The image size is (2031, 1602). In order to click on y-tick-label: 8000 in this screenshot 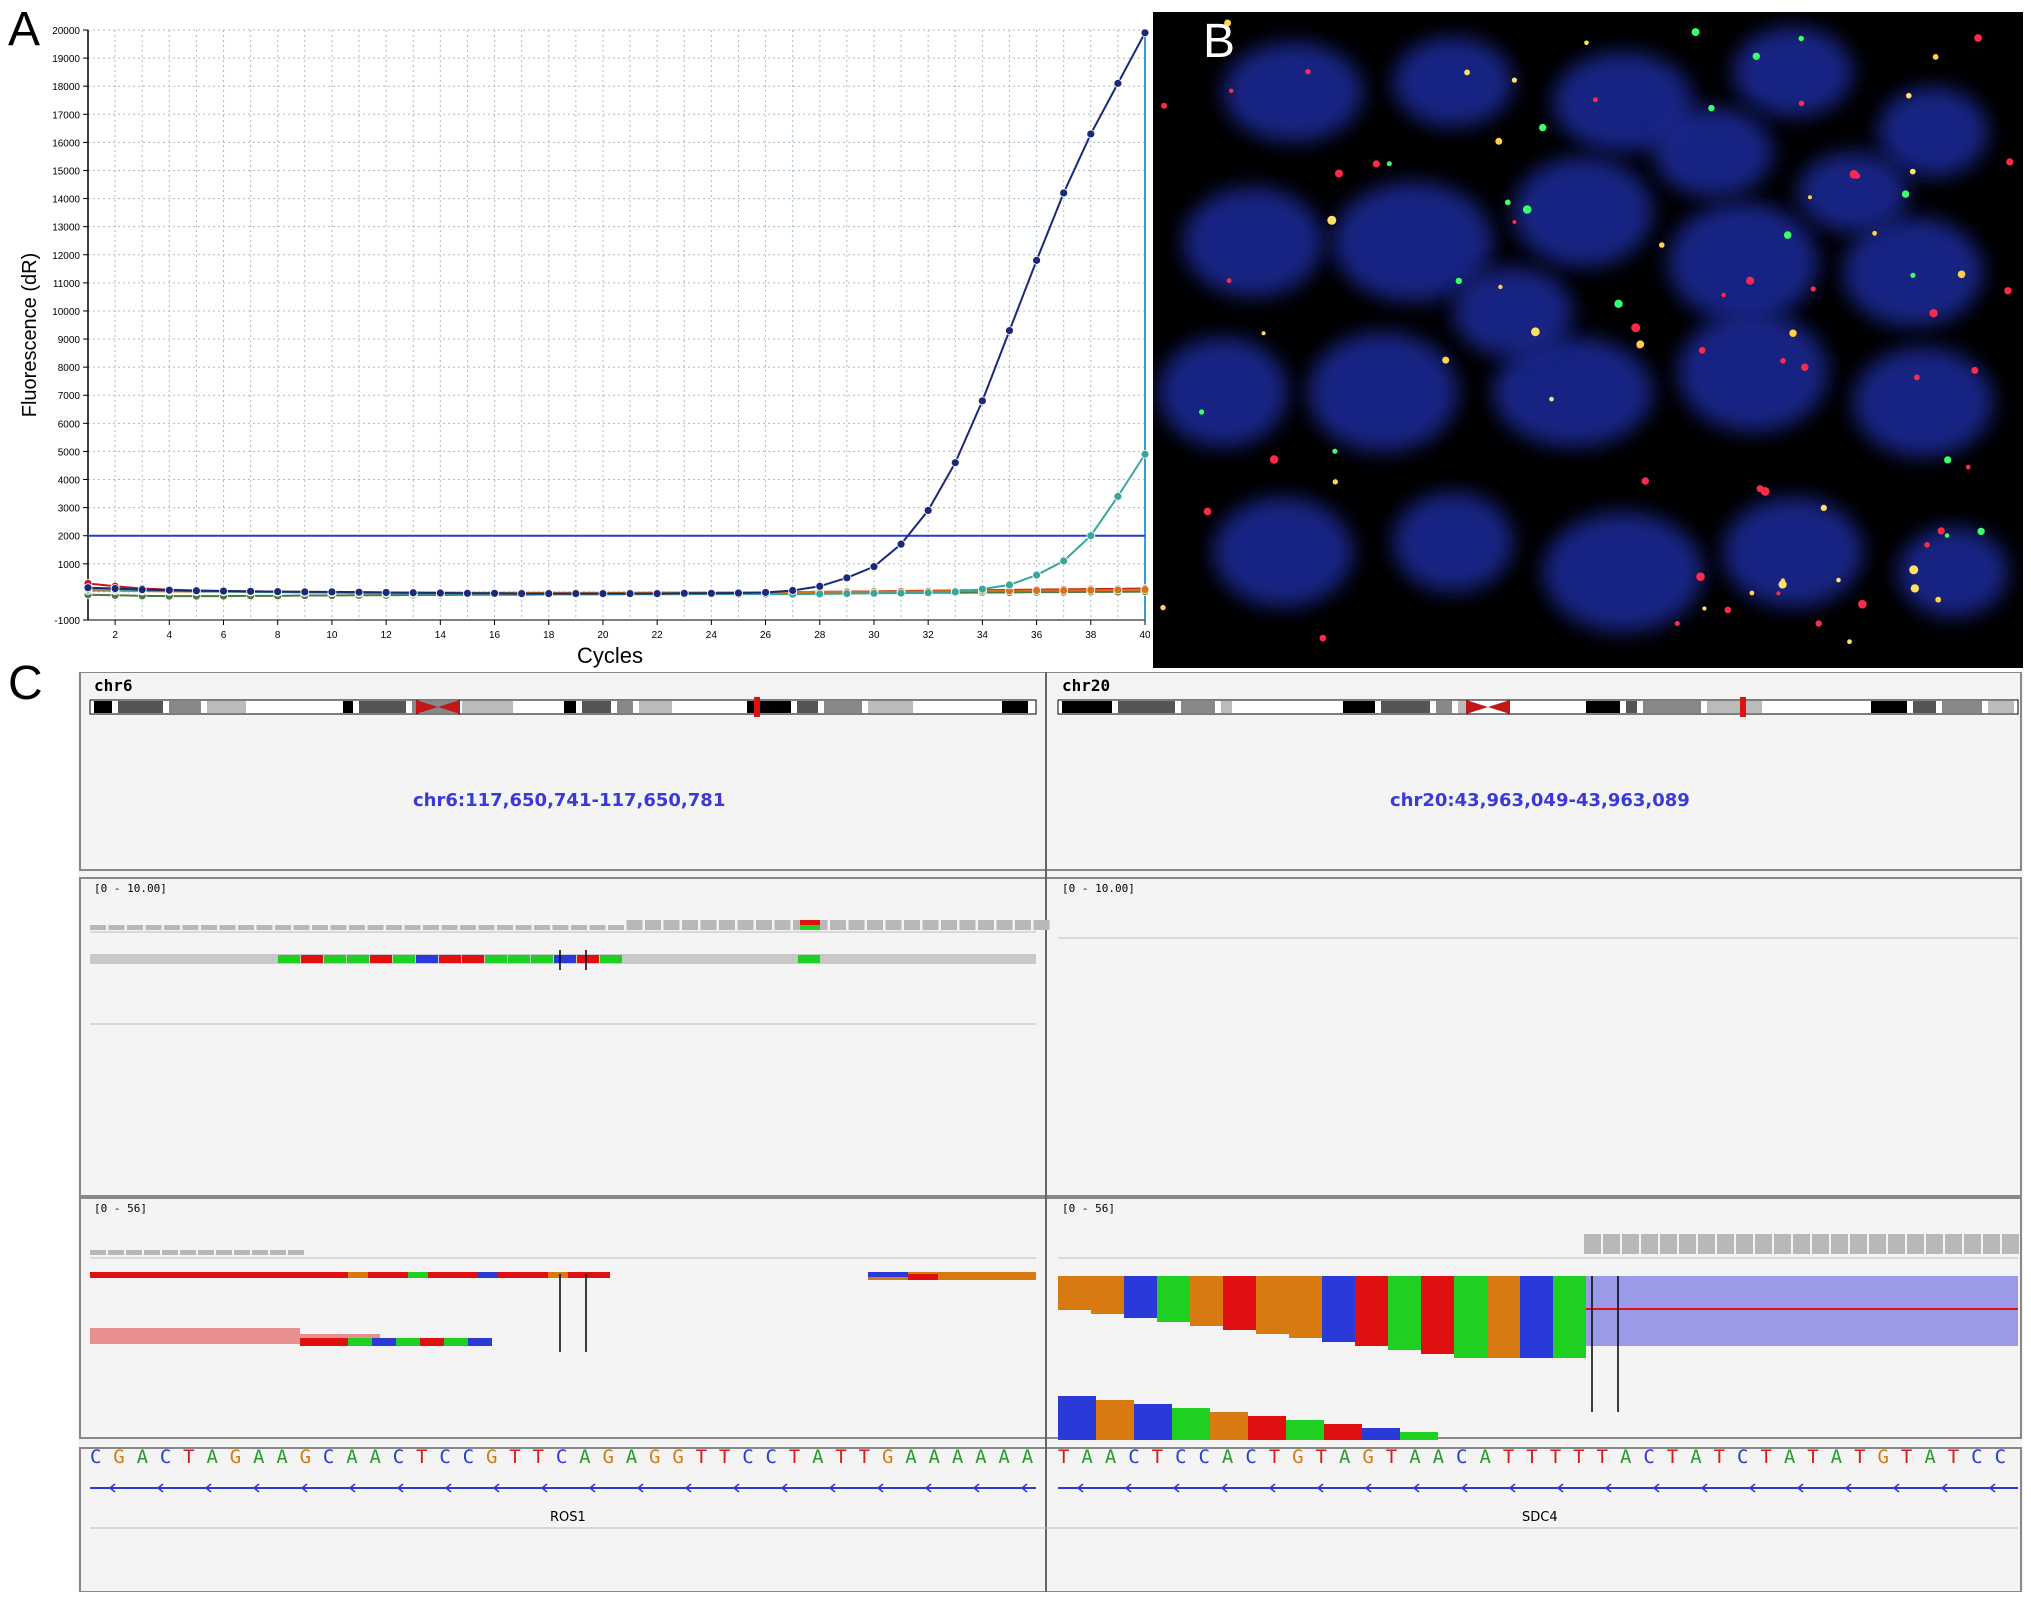, I will do `click(69, 368)`.